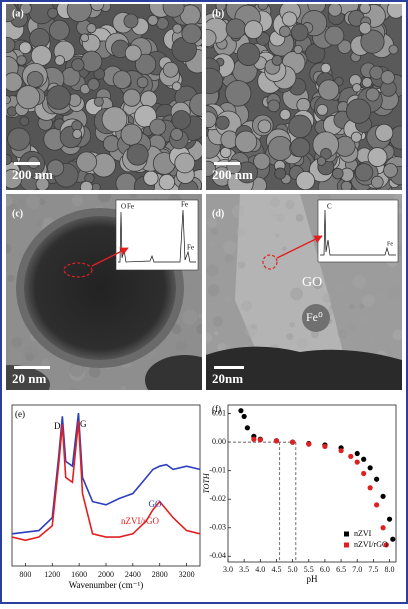 The height and width of the screenshot is (609, 408). What do you see at coordinates (140, 521) in the screenshot?
I see `series-label: nZVI/rGO` at bounding box center [140, 521].